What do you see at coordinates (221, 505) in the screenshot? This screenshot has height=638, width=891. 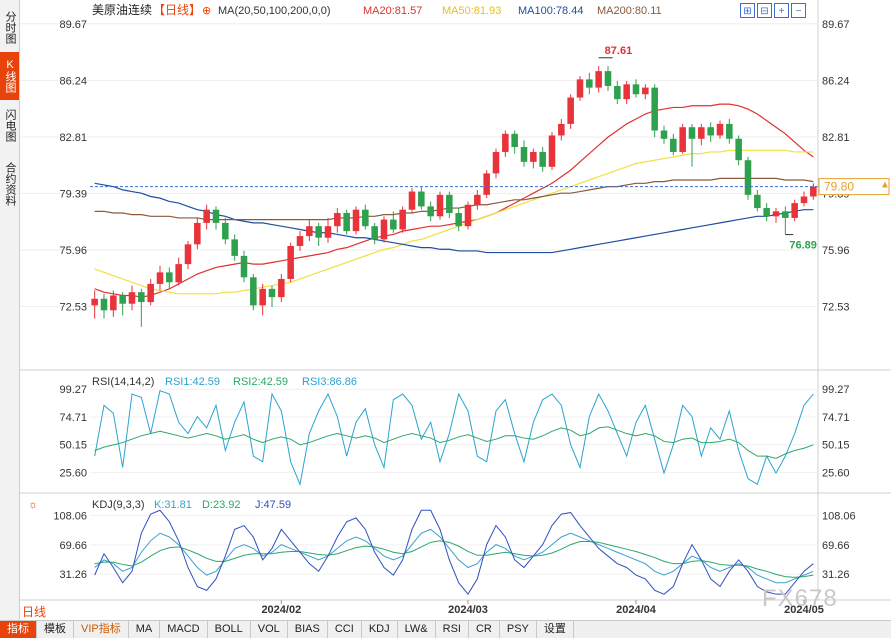 I see `kdj-d-value: D:23.92` at bounding box center [221, 505].